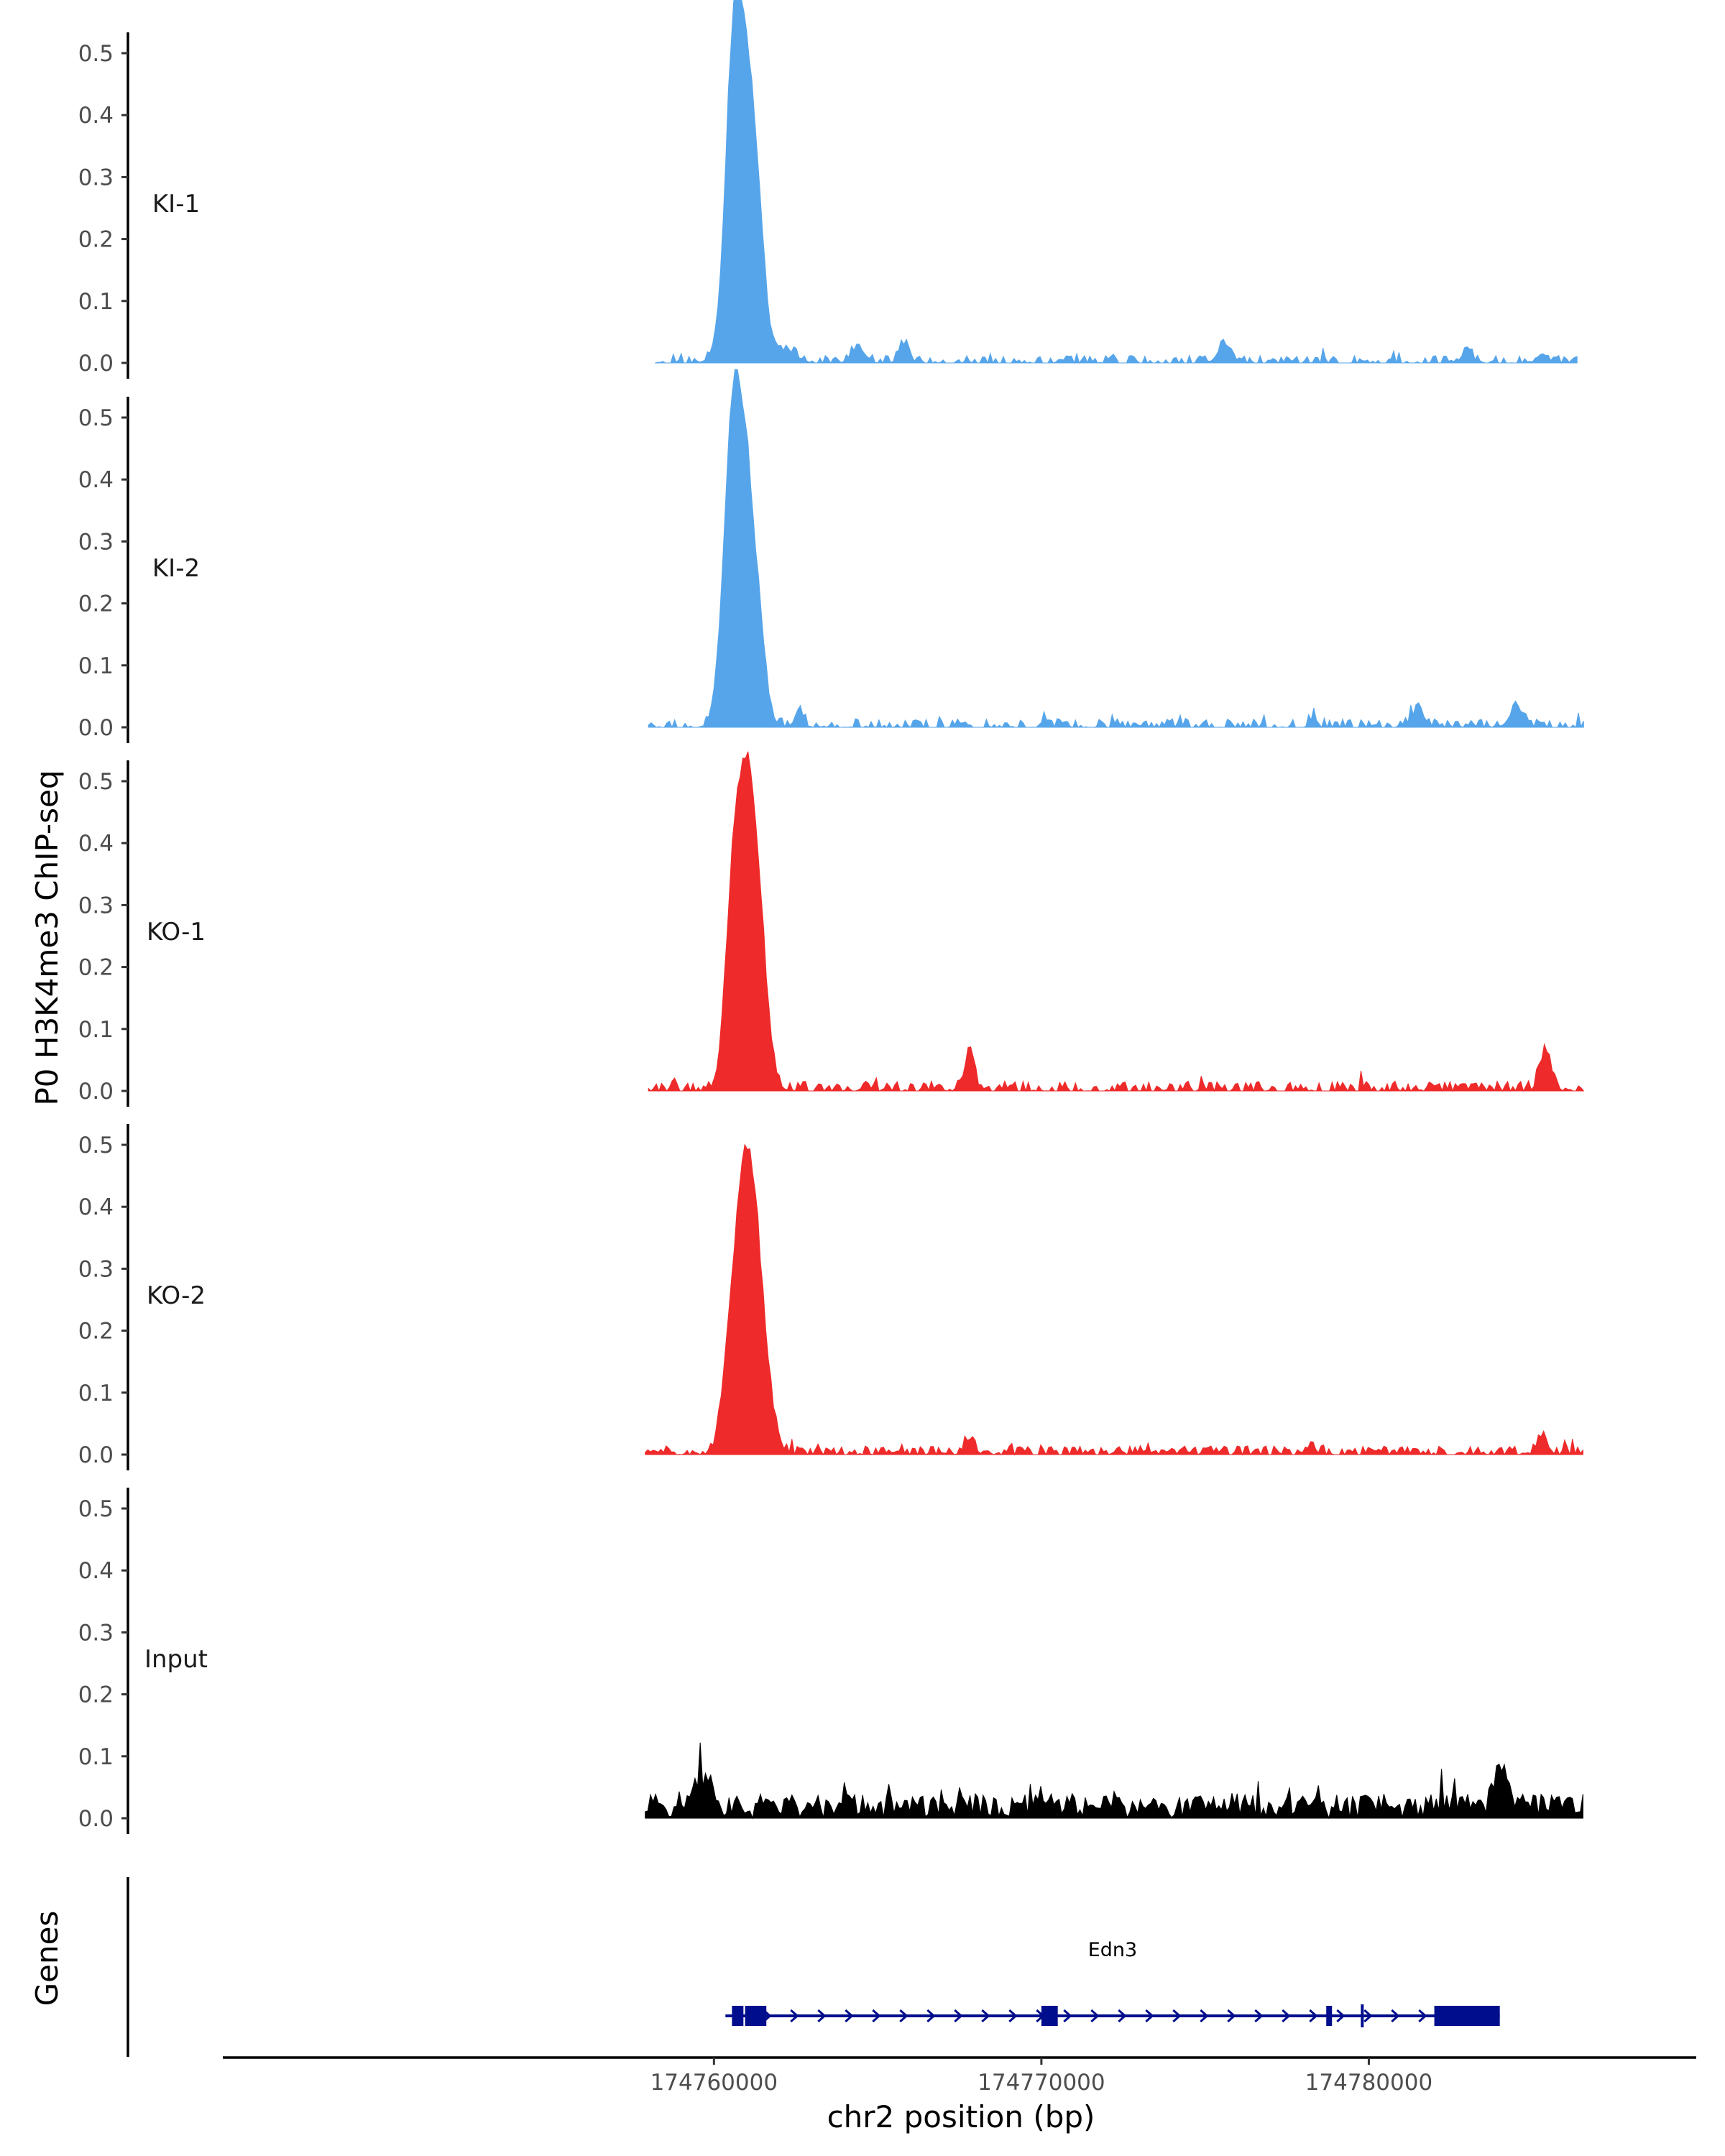  Describe the element at coordinates (176, 568) in the screenshot. I see `track-label: KI-2` at that location.